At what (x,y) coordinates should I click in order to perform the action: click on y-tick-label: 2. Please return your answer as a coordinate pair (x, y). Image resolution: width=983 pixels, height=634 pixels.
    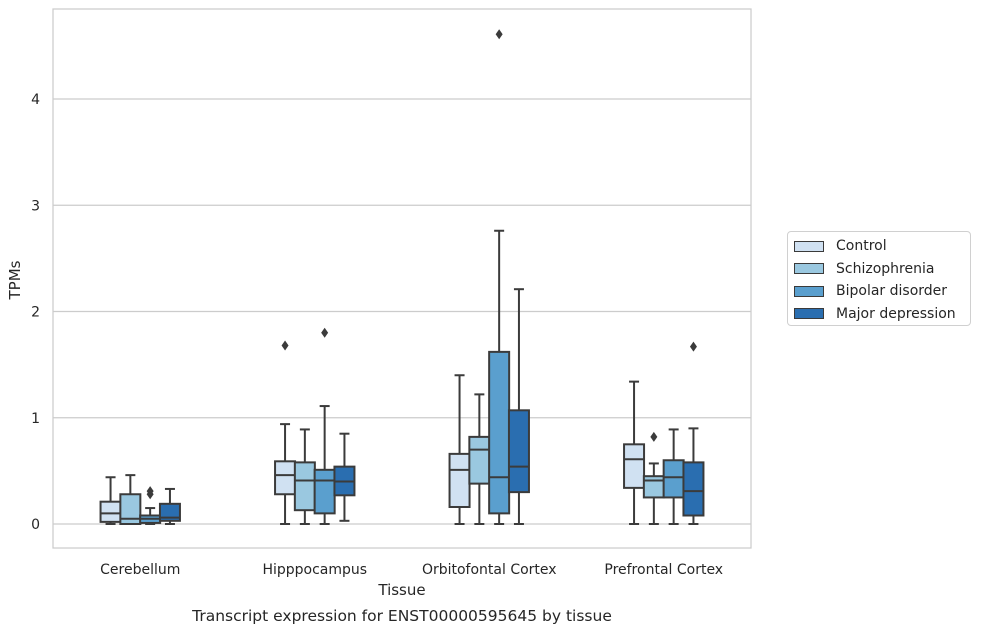
    Looking at the image, I should click on (35, 313).